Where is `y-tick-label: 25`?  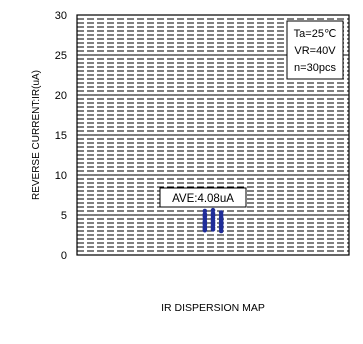 y-tick-label: 25 is located at coordinates (61, 56).